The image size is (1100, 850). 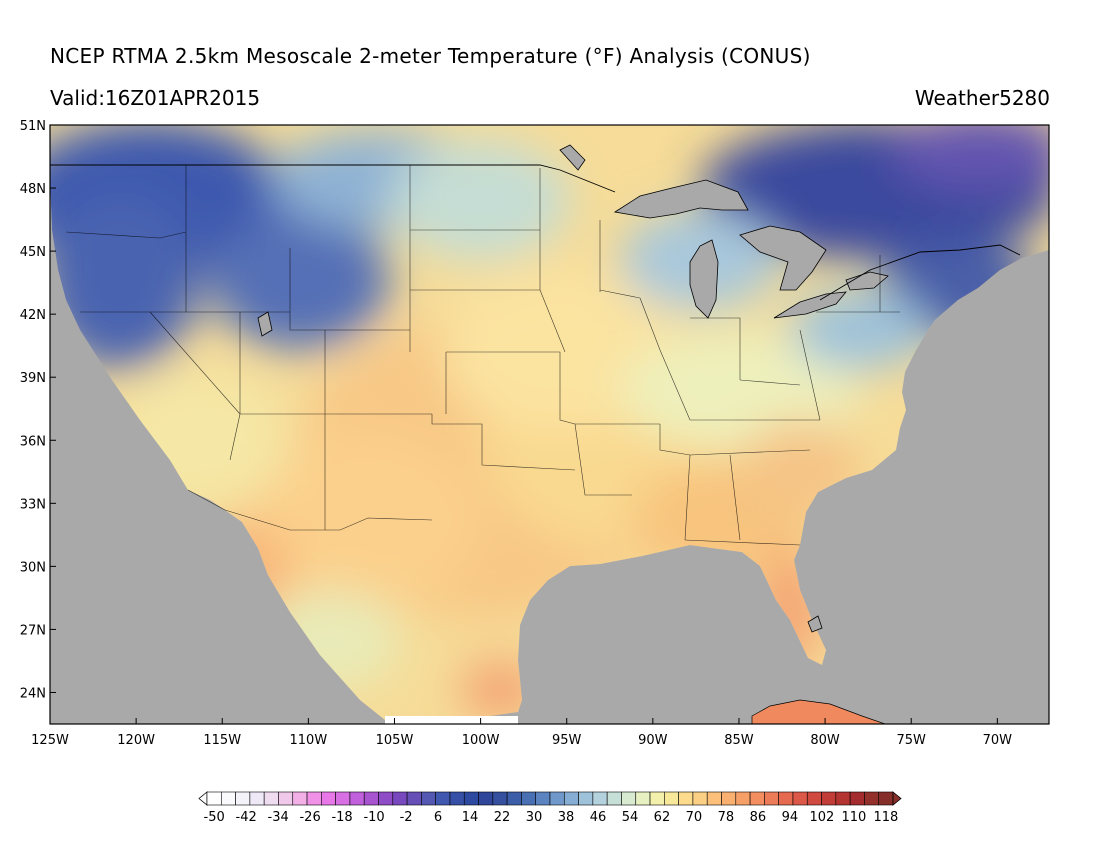 I want to click on colorbar-label: 46, so click(x=598, y=817).